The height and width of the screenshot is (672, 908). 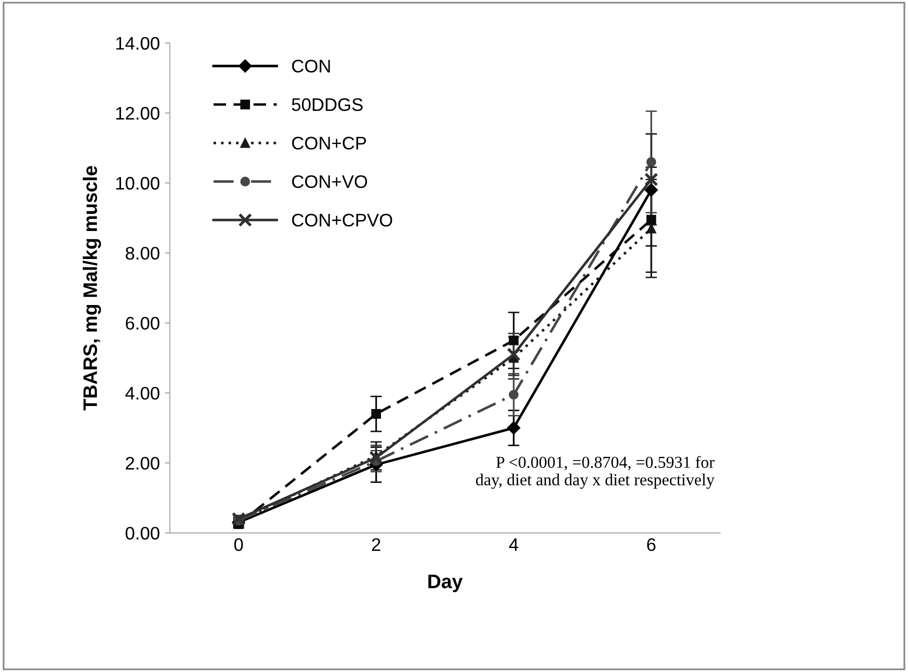 What do you see at coordinates (651, 545) in the screenshot?
I see `x-tick-label: 6` at bounding box center [651, 545].